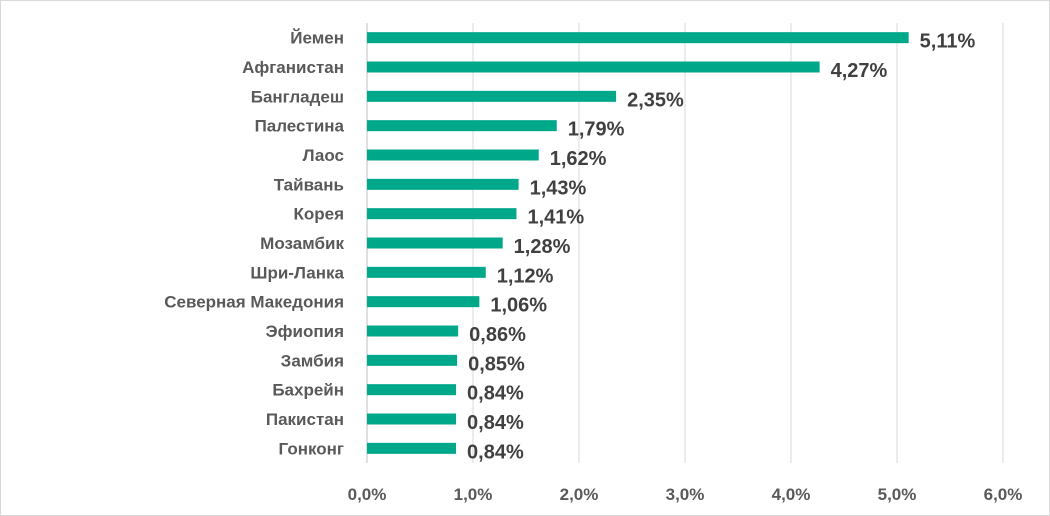 The image size is (1050, 516). What do you see at coordinates (542, 247) in the screenshot?
I see `data-label: 1,28%` at bounding box center [542, 247].